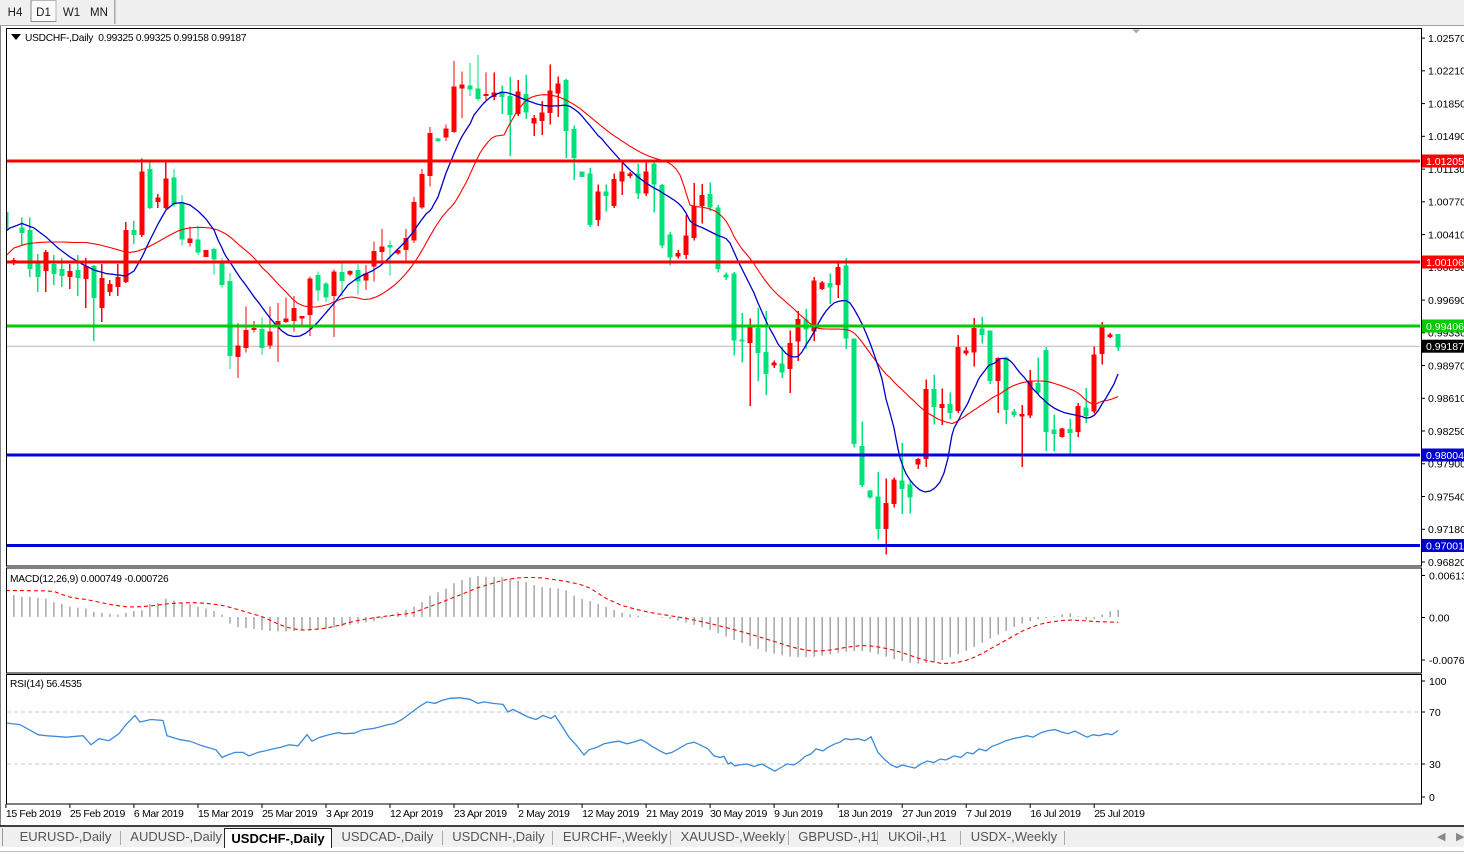 Image resolution: width=1464 pixels, height=854 pixels. I want to click on svg-text: H4, so click(15, 13).